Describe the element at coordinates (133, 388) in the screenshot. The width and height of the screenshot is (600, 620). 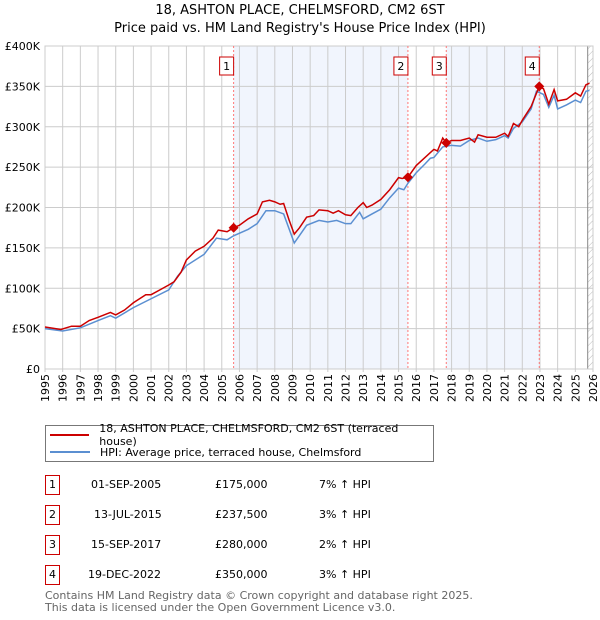
I see `x-tick-label: 2000` at that location.